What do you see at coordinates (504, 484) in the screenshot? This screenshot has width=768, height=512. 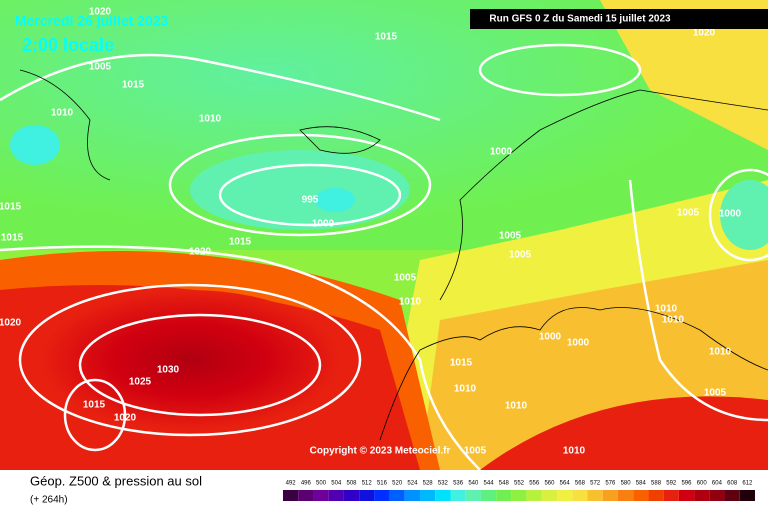 I see `legend-label: 548` at bounding box center [504, 484].